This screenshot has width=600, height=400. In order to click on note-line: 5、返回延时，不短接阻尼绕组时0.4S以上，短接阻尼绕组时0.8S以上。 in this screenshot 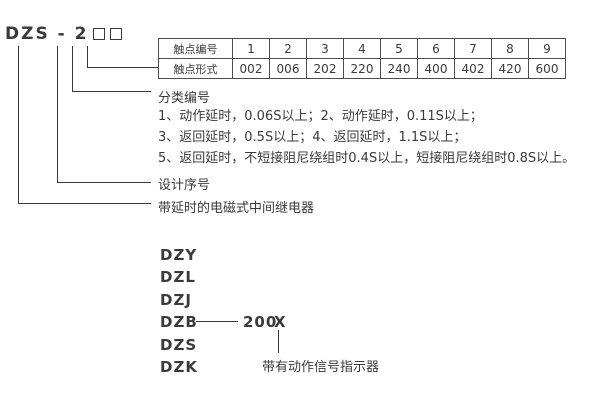, I will do `click(367, 158)`.